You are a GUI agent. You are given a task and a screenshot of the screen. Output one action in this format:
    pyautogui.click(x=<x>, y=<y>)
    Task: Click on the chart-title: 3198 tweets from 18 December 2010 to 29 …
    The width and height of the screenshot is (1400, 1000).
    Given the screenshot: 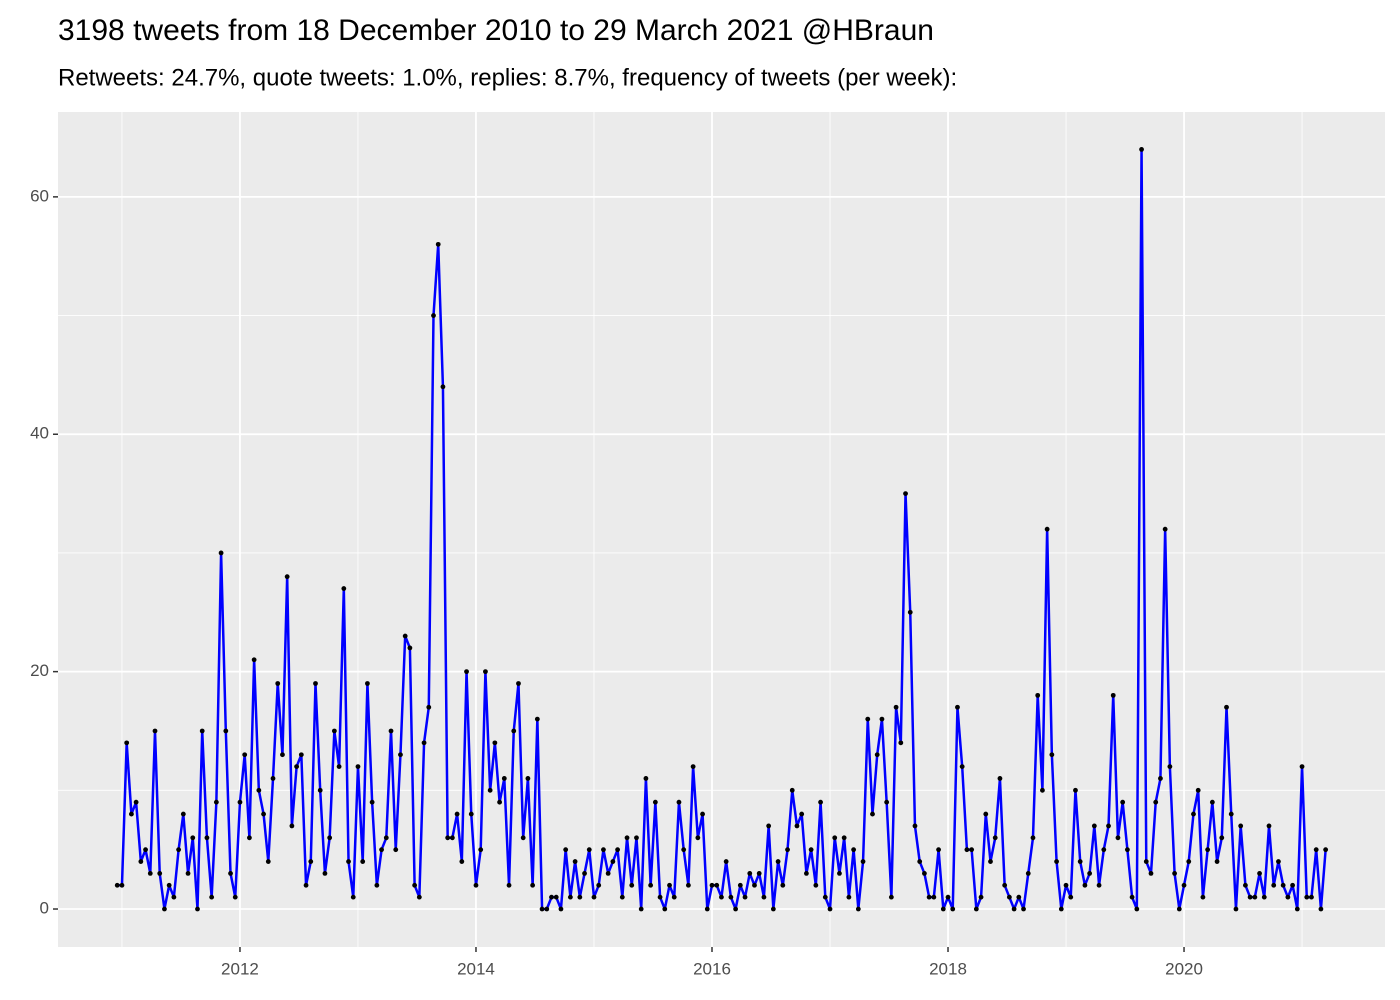 What is the action you would take?
    pyautogui.click(x=496, y=30)
    